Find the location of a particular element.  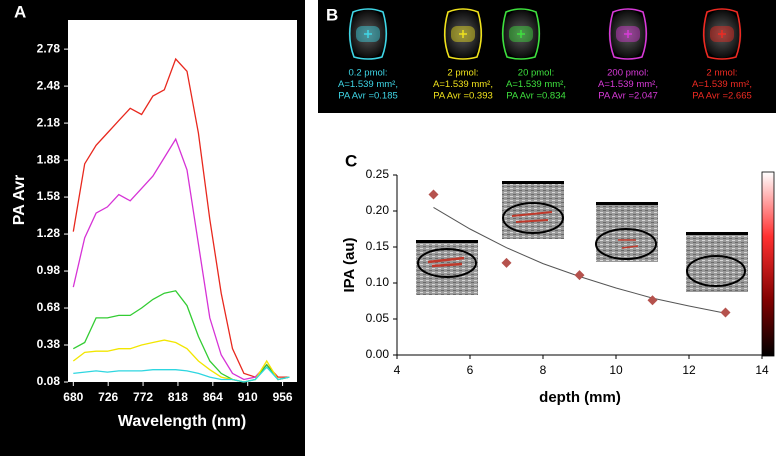

roi-caption: 2 nmol: is located at coordinates (721, 73).